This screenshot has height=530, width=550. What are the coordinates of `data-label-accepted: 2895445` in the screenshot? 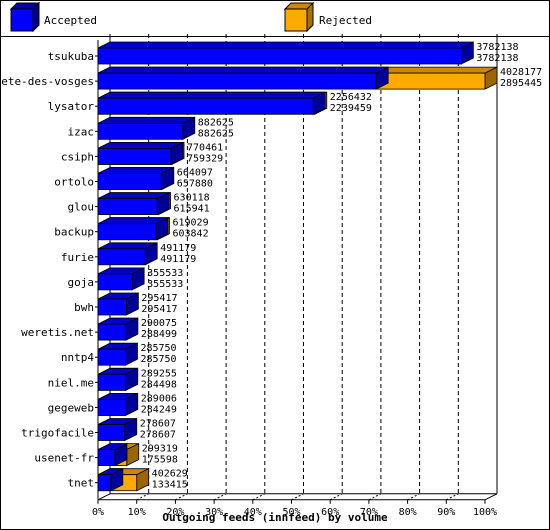 It's located at (521, 83).